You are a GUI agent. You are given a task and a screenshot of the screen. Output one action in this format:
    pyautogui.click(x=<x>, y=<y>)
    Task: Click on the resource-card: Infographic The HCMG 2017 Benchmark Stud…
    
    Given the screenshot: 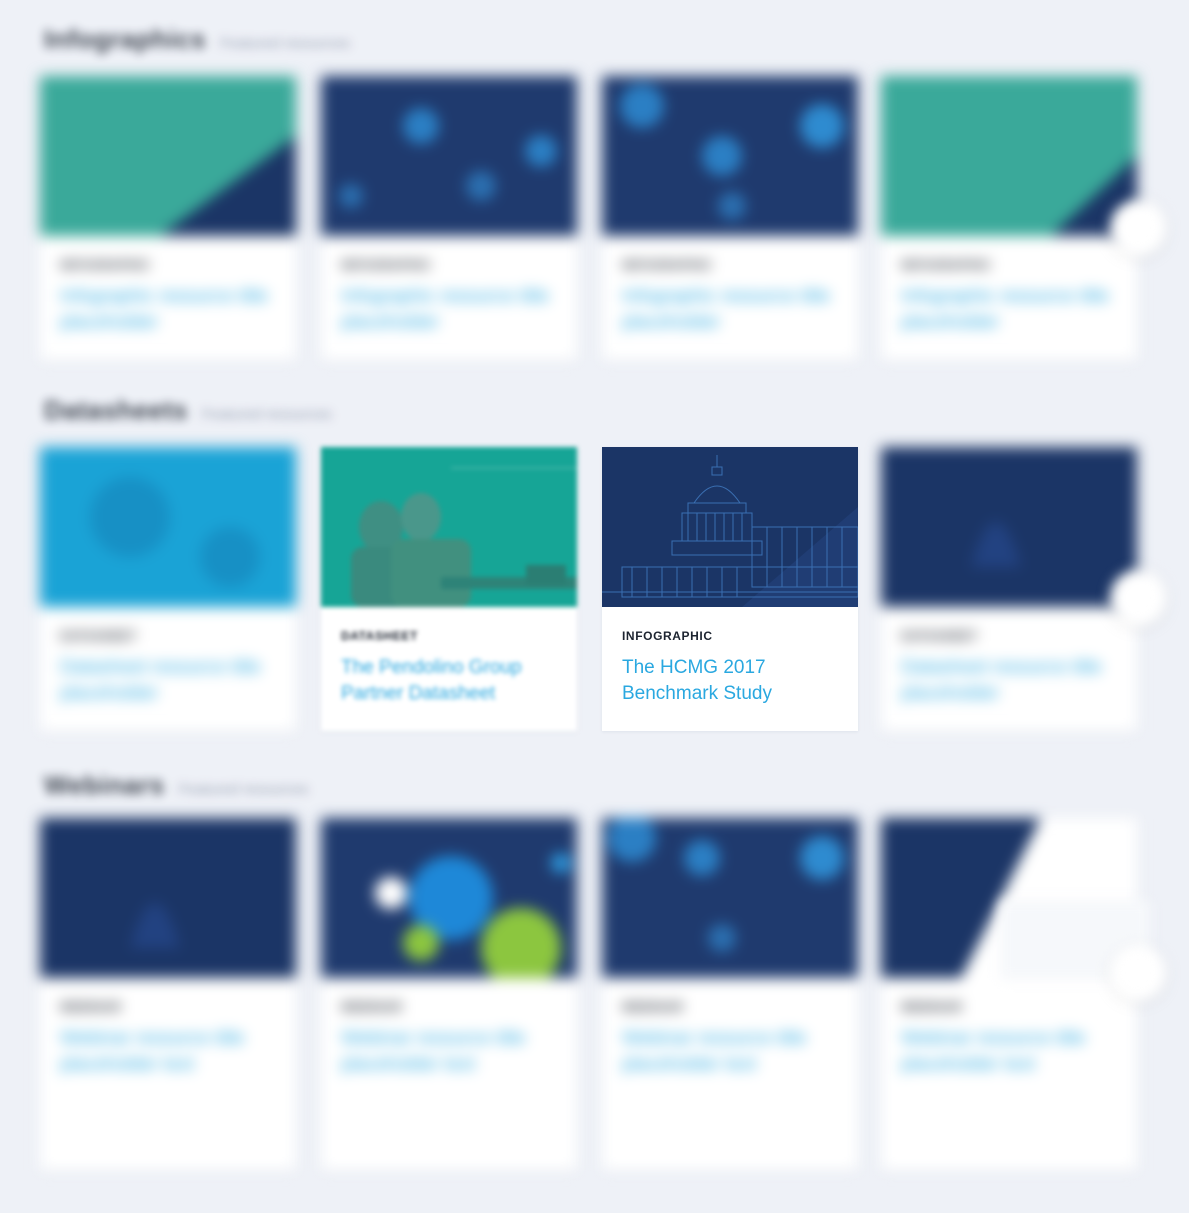 What is the action you would take?
    pyautogui.click(x=730, y=589)
    